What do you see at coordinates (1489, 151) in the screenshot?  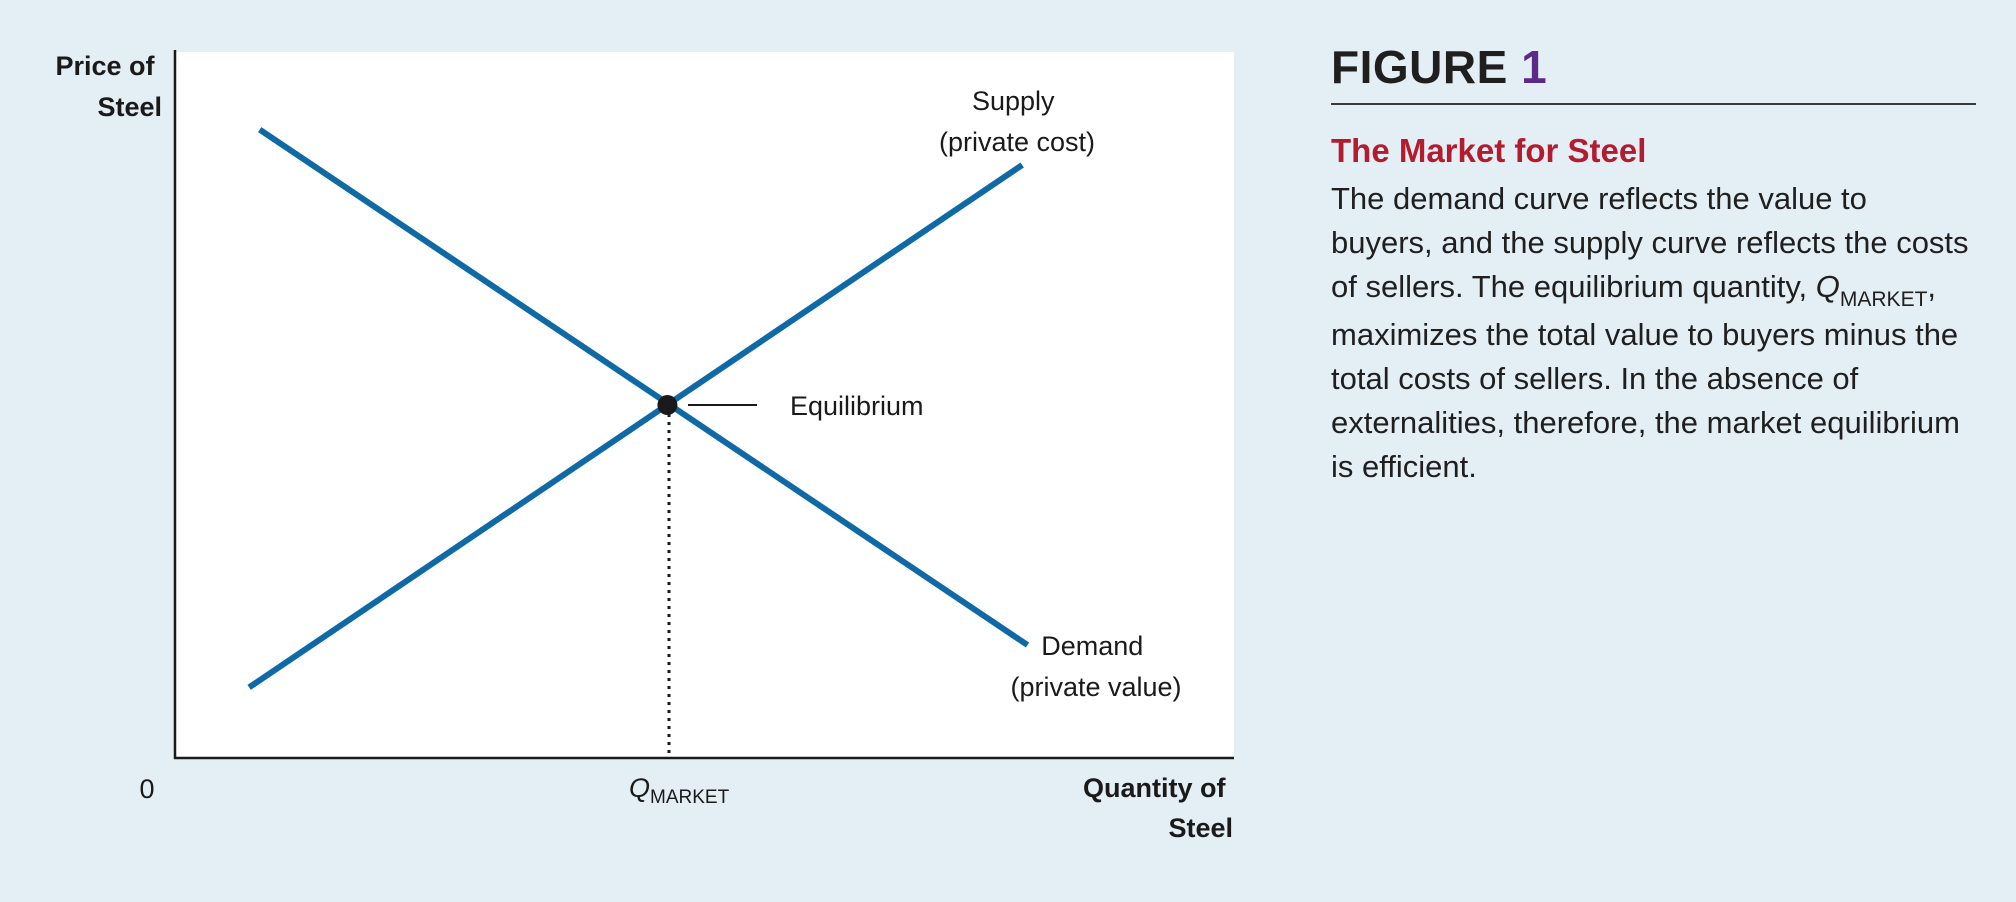 I see `figure-subtitle: The Market for Steel` at bounding box center [1489, 151].